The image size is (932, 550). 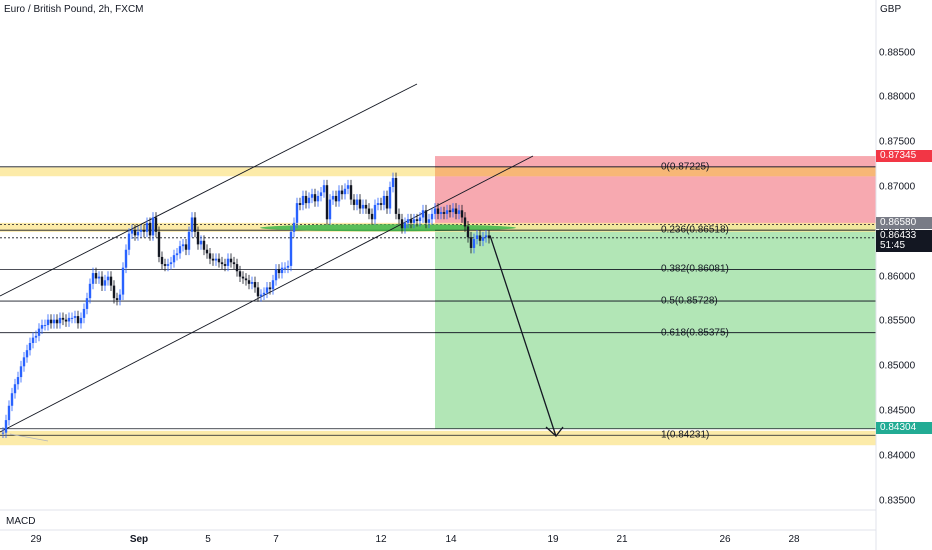 What do you see at coordinates (438, 438) in the screenshot?
I see `zone-band-lower-target` at bounding box center [438, 438].